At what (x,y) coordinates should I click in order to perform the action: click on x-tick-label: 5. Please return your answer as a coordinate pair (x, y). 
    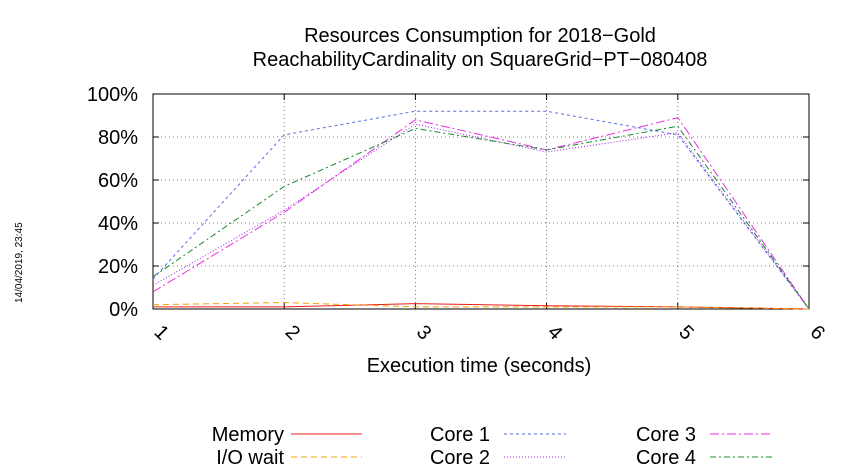
    Looking at the image, I should click on (685, 332).